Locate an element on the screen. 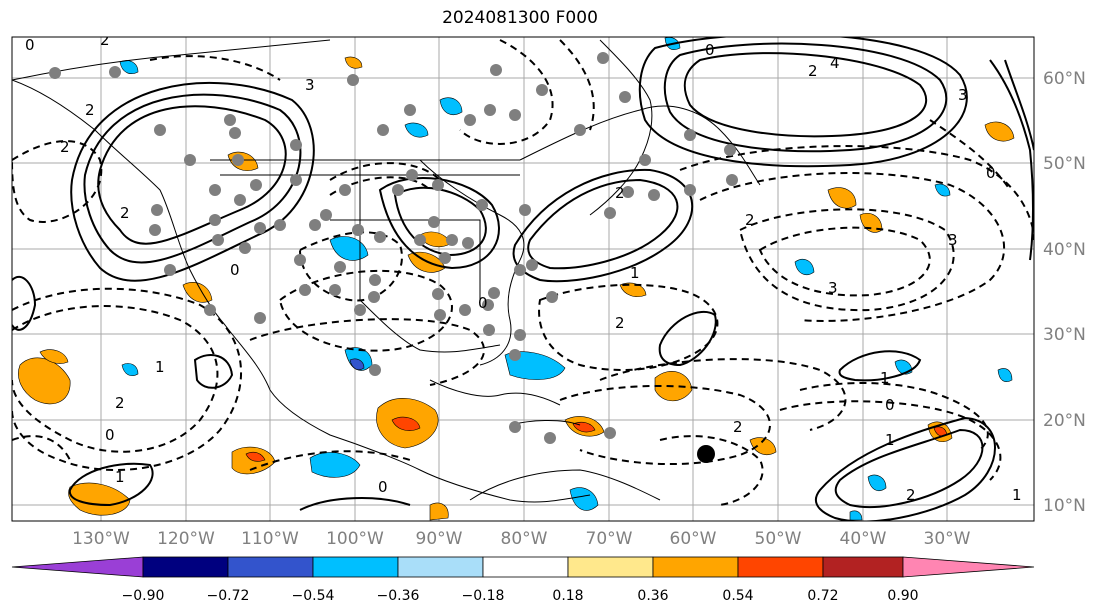 Image resolution: width=1105 pixels, height=615 pixels. svg-text: 120°W is located at coordinates (186, 539).